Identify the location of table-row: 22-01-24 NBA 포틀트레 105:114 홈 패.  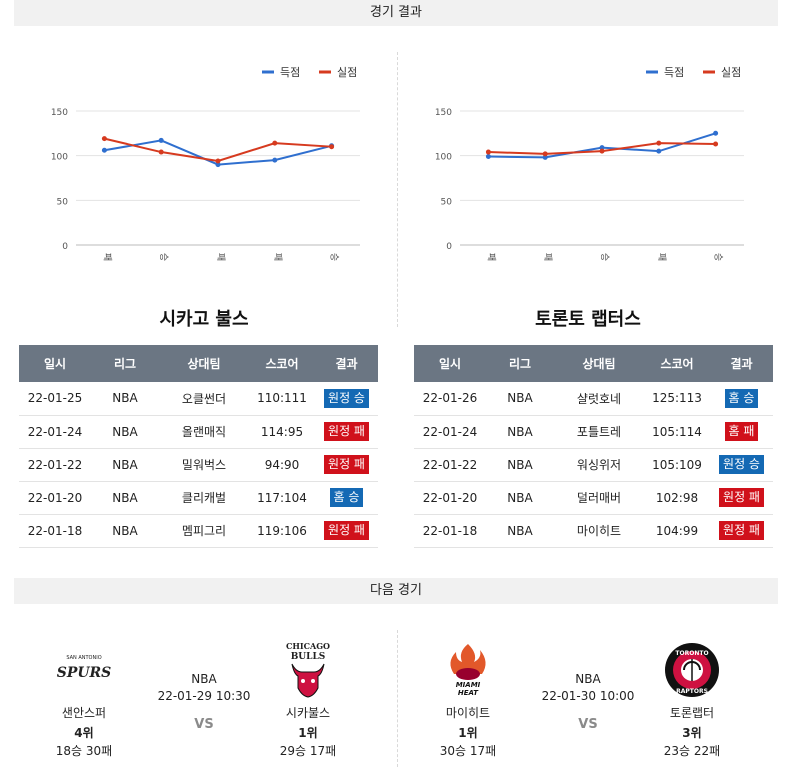
(593, 432).